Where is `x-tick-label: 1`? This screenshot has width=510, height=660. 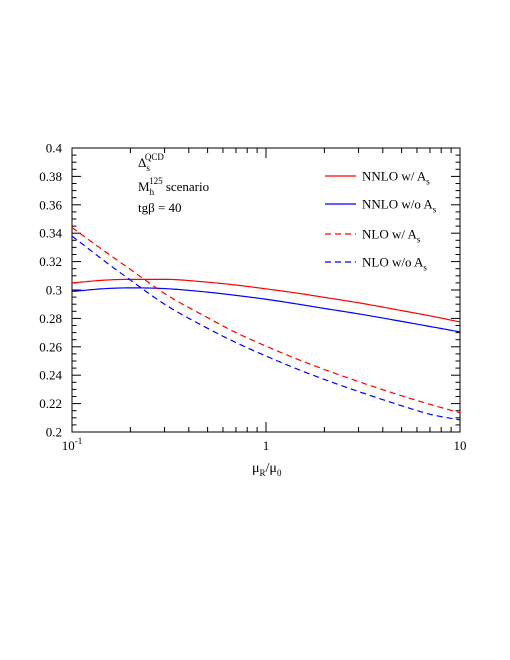
x-tick-label: 1 is located at coordinates (266, 445).